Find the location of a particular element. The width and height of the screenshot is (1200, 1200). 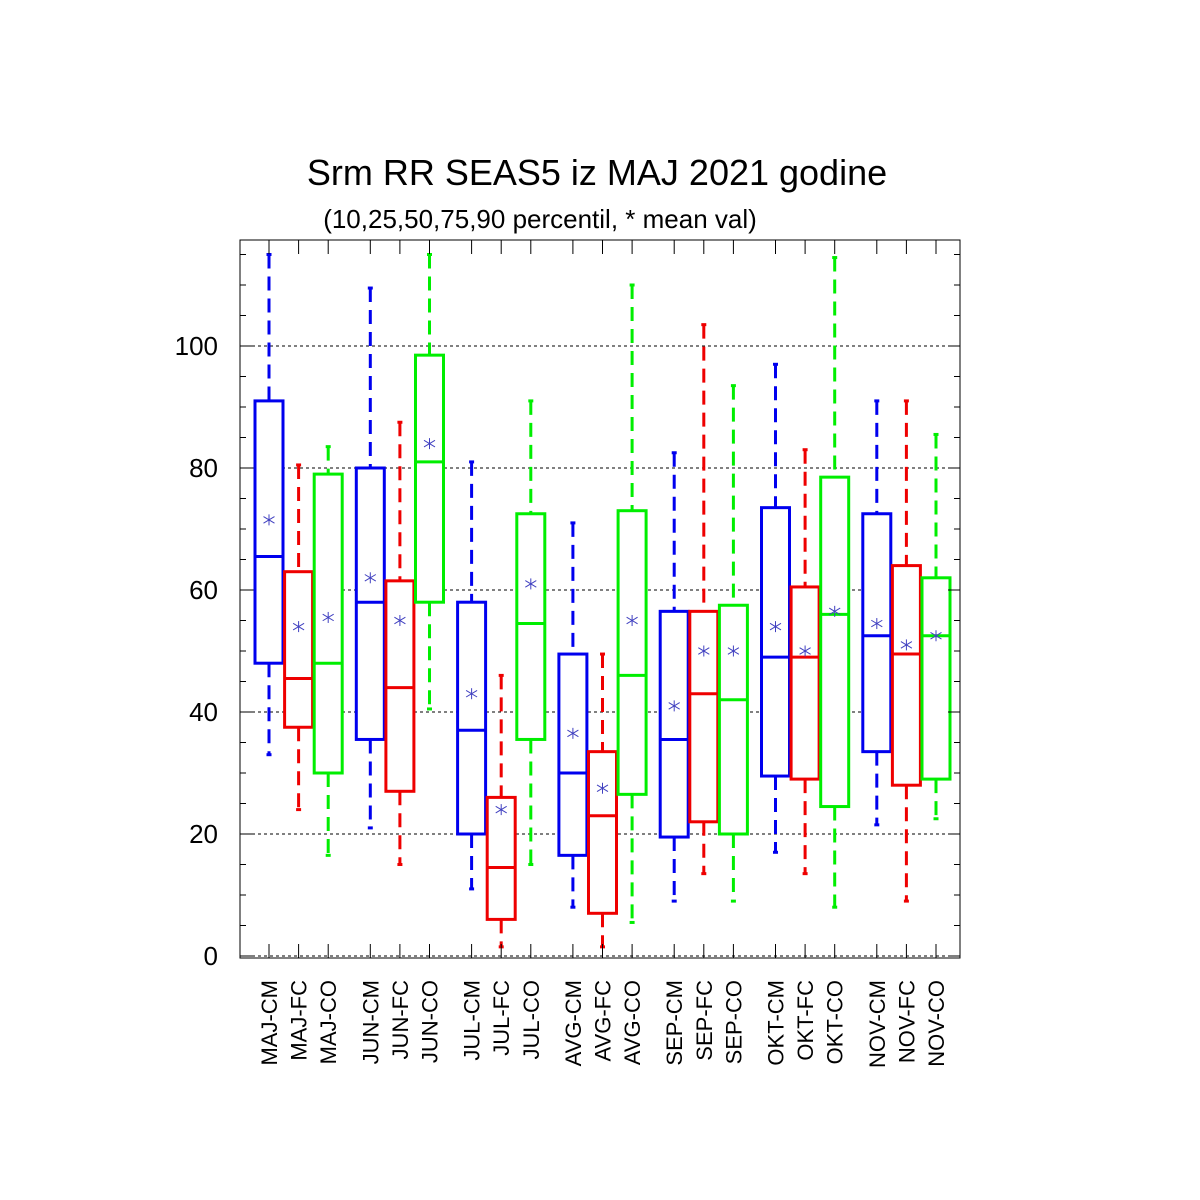

x-tick-label: SEP-CO is located at coordinates (733, 1022).